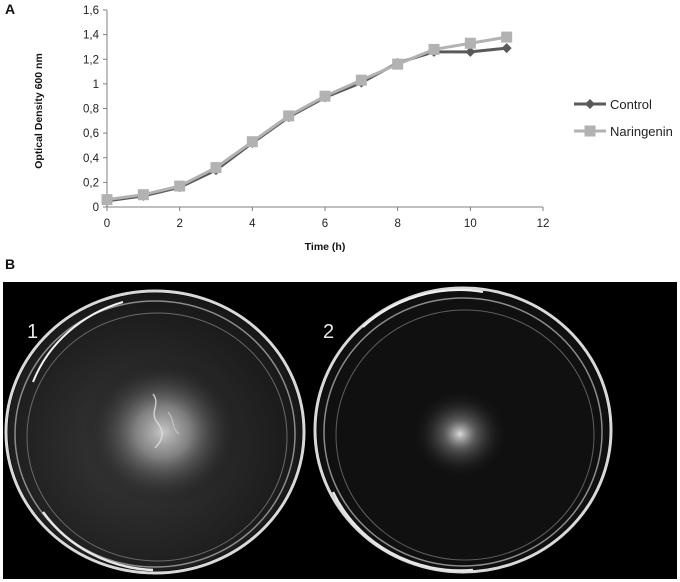 This screenshot has width=680, height=582. I want to click on x-tick-label: 12, so click(543, 224).